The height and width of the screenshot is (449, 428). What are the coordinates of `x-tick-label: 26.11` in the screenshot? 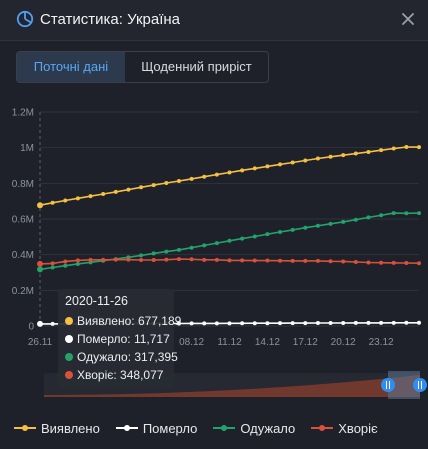 It's located at (40, 342).